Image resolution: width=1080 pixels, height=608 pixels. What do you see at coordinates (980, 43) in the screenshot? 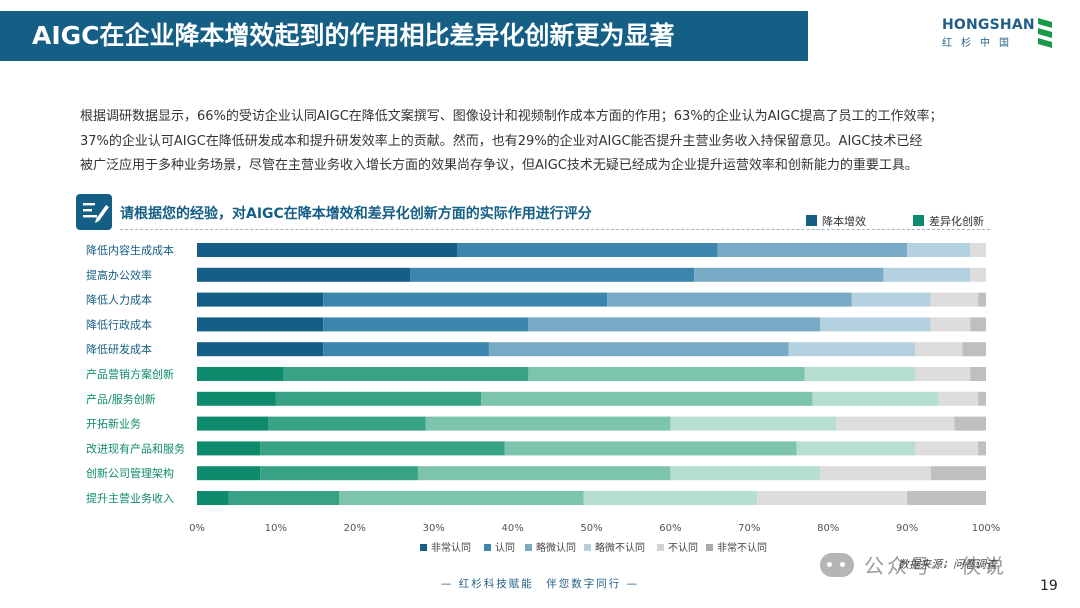
I see `logo-subtext: 红杉中国` at bounding box center [980, 43].